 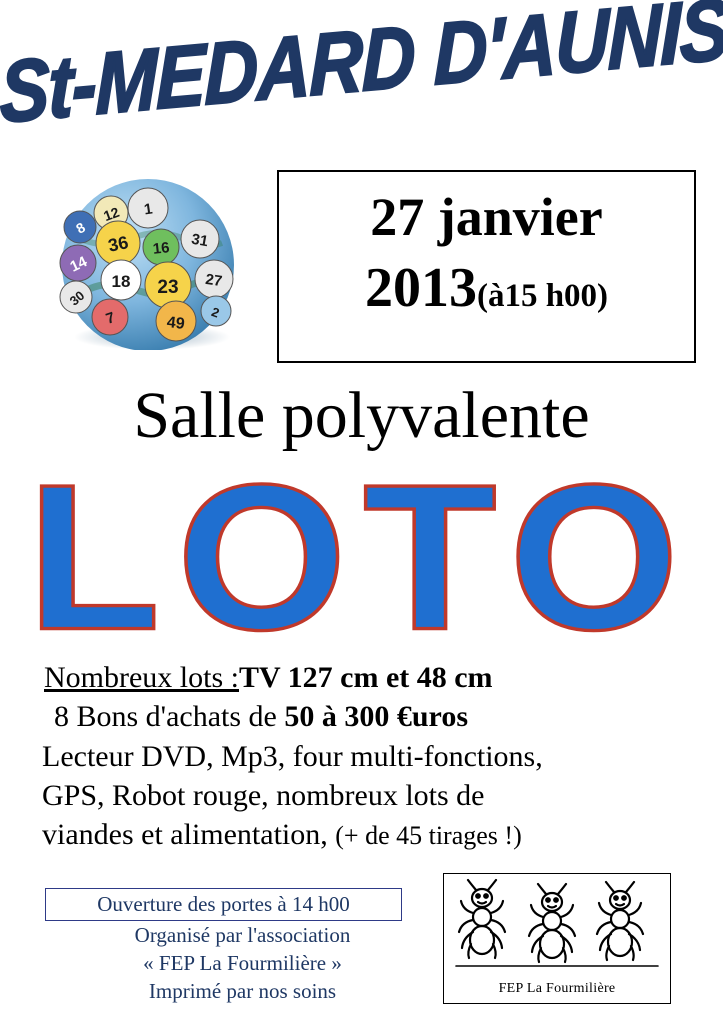 I want to click on lottery-balls-image: 1 12 8 36 16 31 14 18 23 27 30 7 49 2, so click(x=155, y=262).